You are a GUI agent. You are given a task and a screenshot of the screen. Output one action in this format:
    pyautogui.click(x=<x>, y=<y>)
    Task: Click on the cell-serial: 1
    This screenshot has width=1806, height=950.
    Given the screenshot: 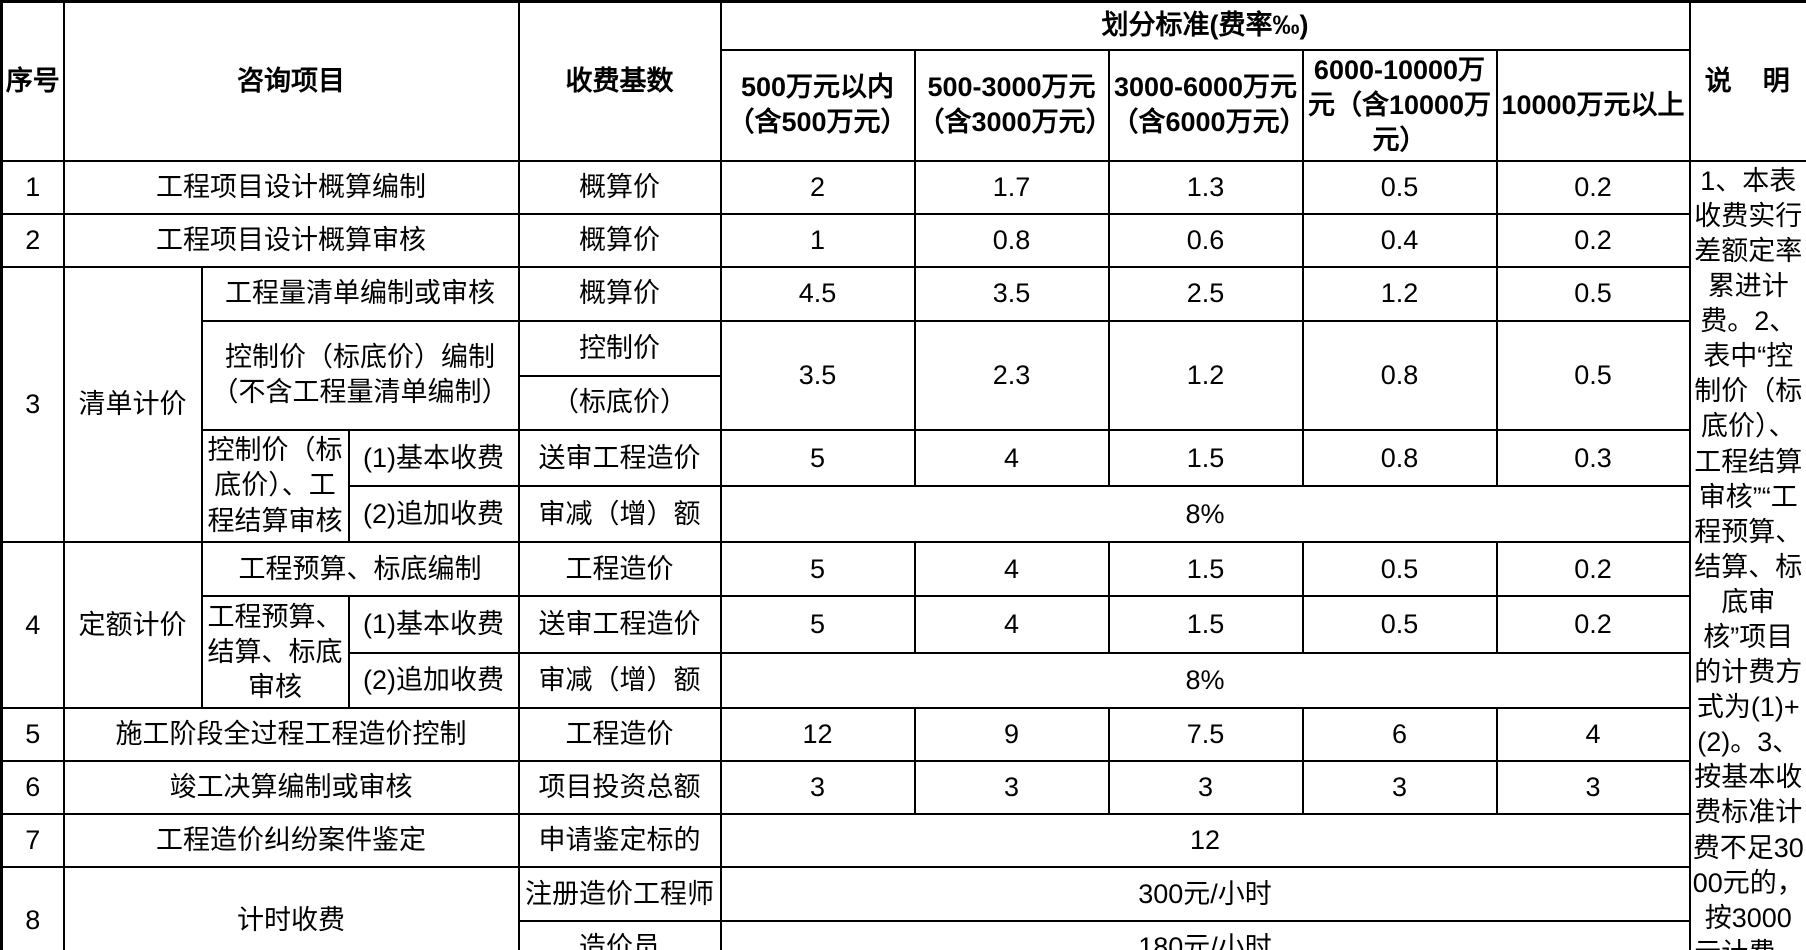 What is the action you would take?
    pyautogui.click(x=32, y=187)
    